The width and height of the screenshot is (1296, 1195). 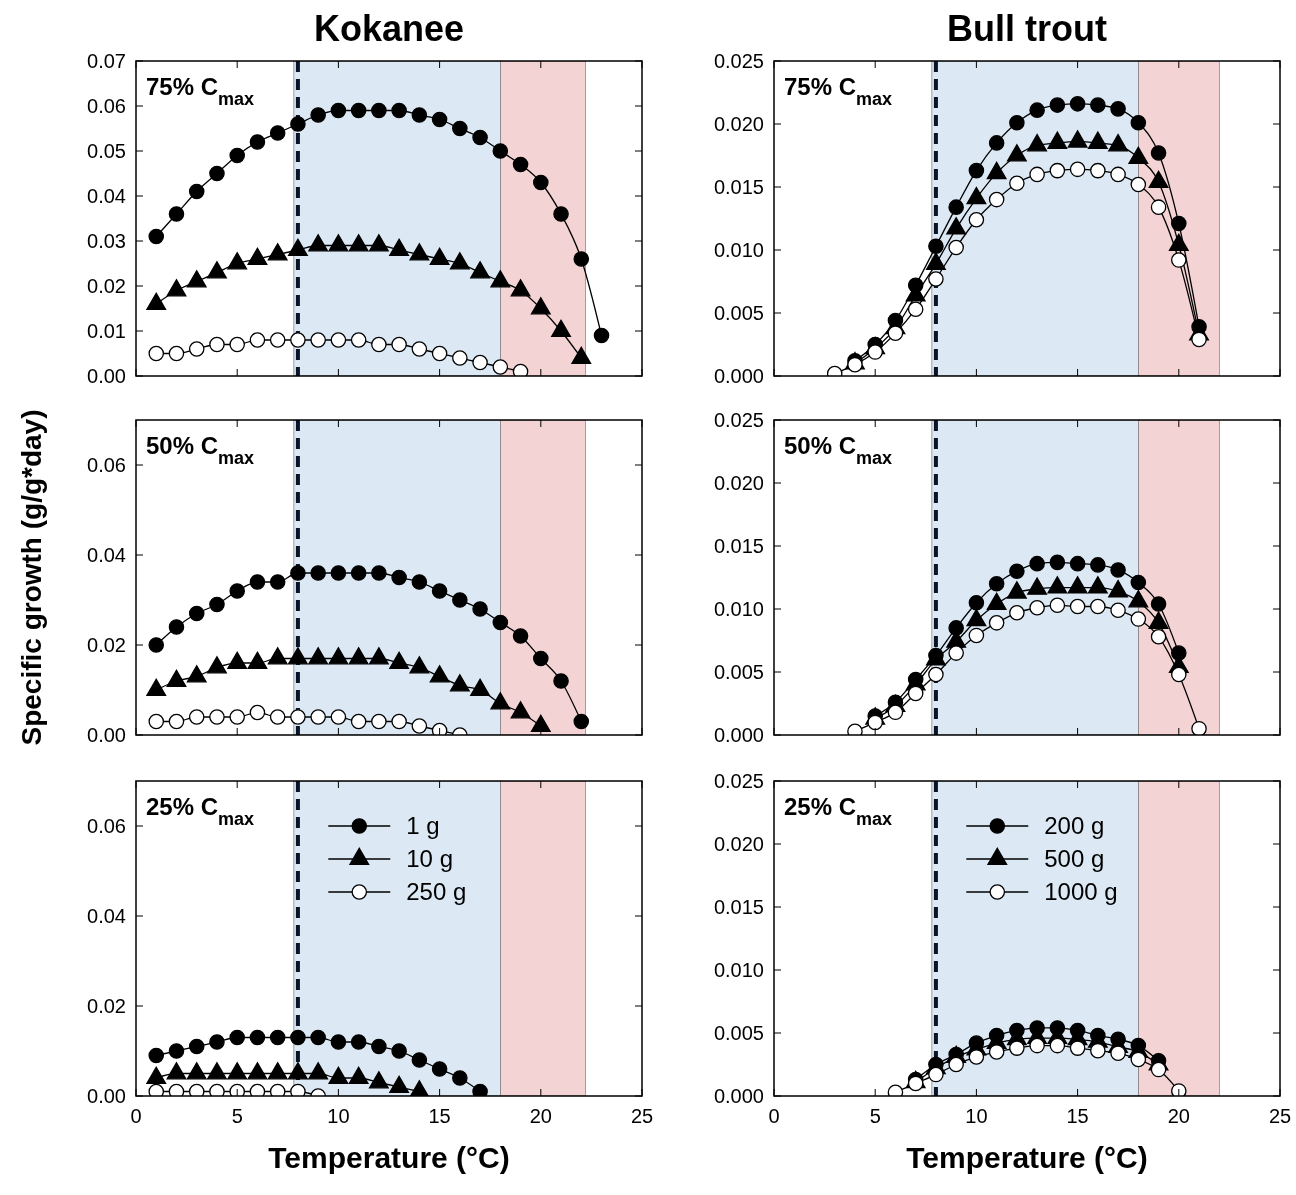 What do you see at coordinates (106, 331) in the screenshot?
I see `y-tick-label: 0.01` at bounding box center [106, 331].